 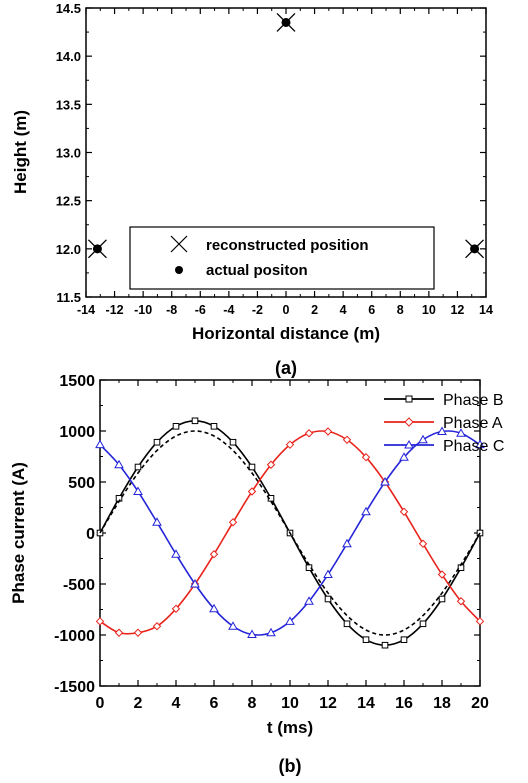 What do you see at coordinates (18, 533) in the screenshot?
I see `chart-b-ylabel: Phase current (A)` at bounding box center [18, 533].